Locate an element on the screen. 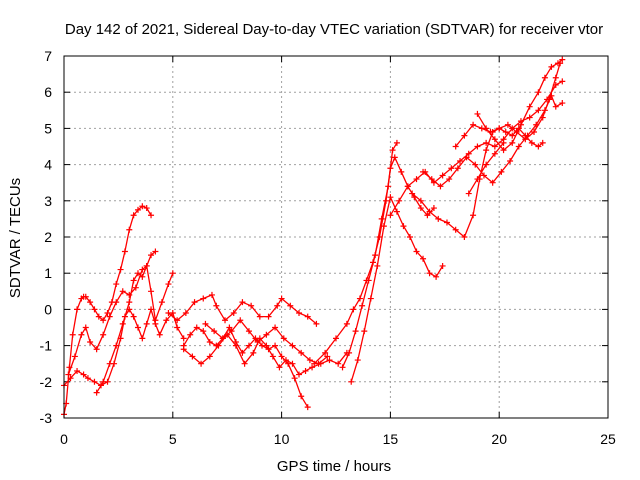 The height and width of the screenshot is (480, 640). x-tick-label: 0 is located at coordinates (64, 439).